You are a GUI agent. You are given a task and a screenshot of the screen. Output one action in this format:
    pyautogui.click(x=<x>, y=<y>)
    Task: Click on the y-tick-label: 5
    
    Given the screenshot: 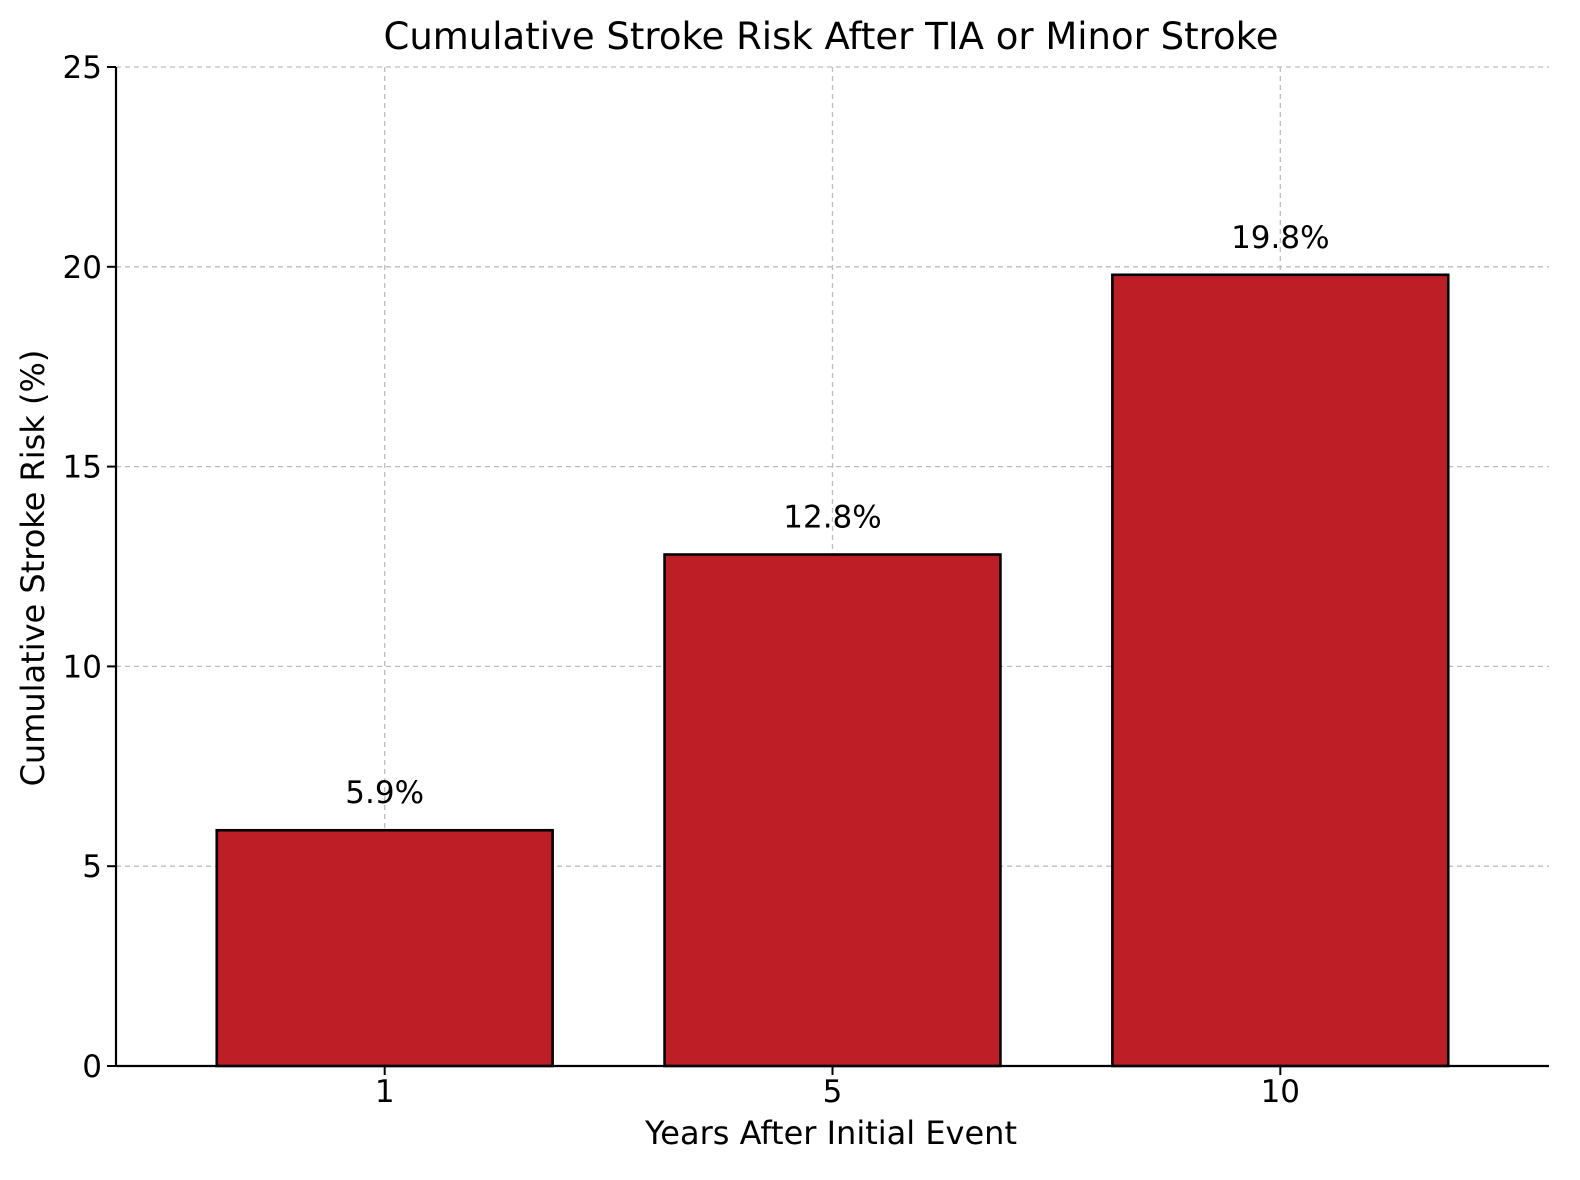 What is the action you would take?
    pyautogui.click(x=92, y=867)
    